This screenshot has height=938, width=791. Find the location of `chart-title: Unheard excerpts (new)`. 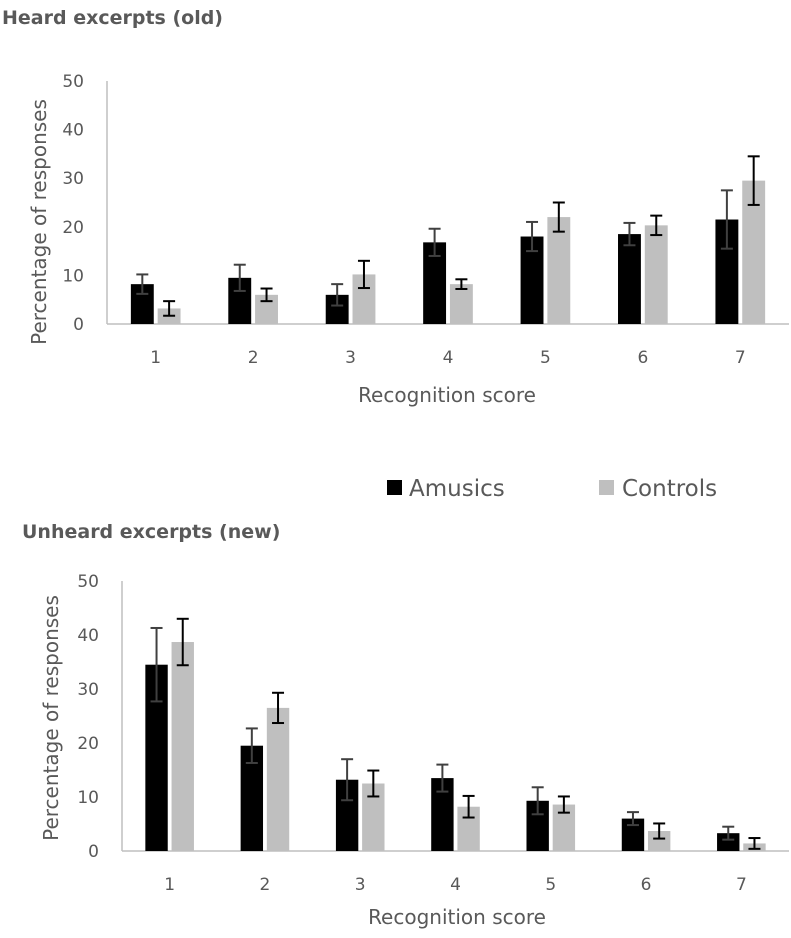

chart-title: Unheard excerpts (new) is located at coordinates (151, 532).